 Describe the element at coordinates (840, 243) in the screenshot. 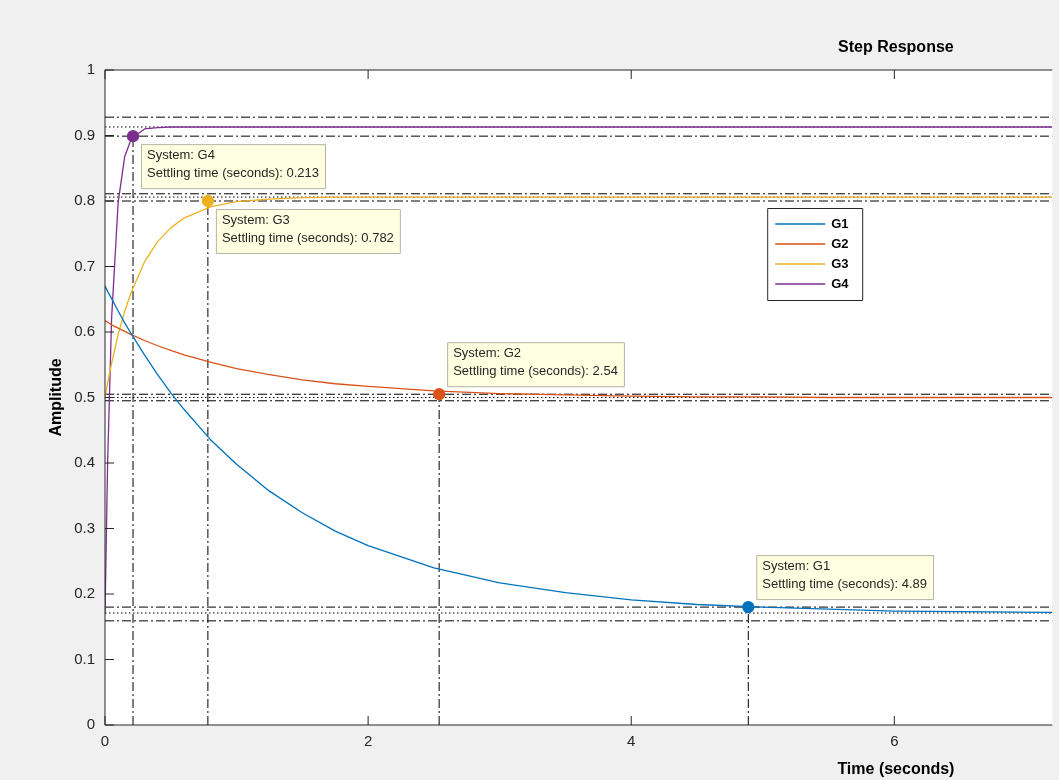

I see `legend-label: G2` at that location.